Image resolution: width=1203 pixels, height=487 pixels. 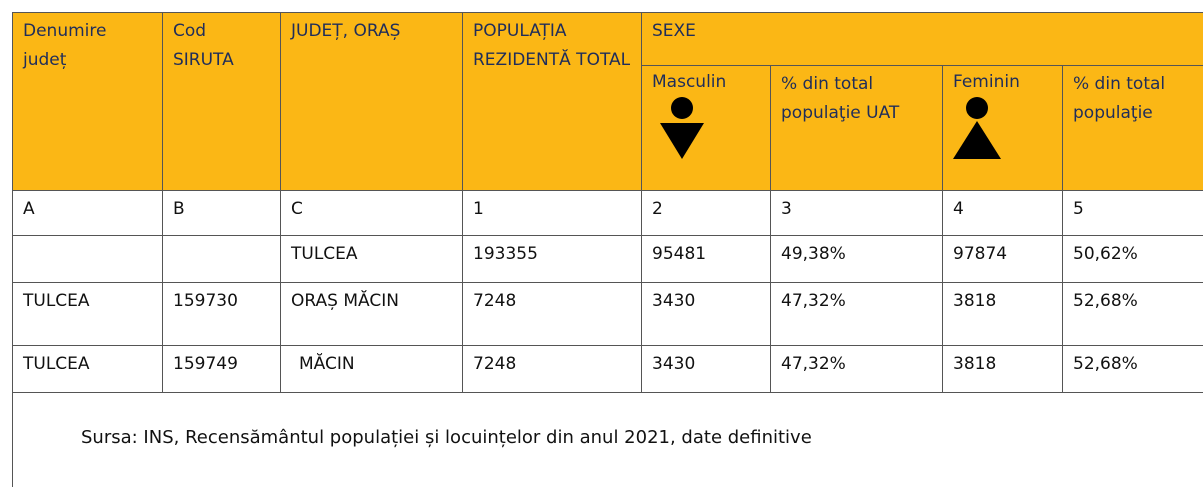 I want to click on data-cell: B, so click(x=222, y=213).